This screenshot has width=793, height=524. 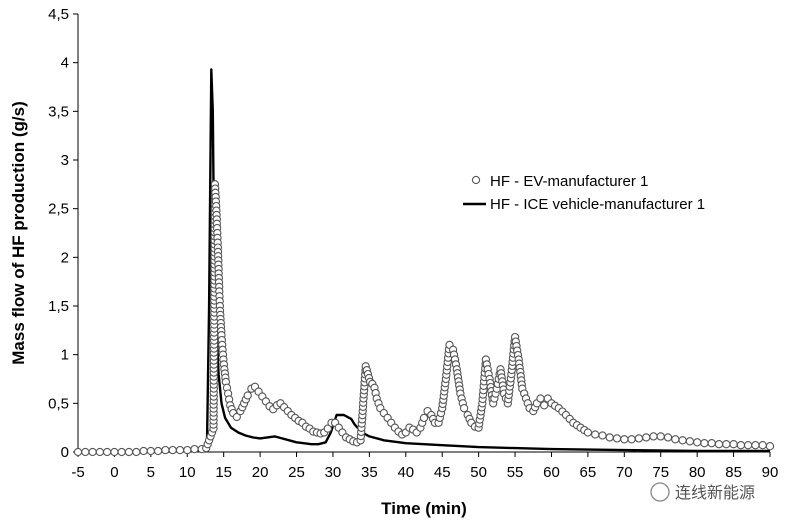 I want to click on legend-item-ice: HF - ICE vehicle-manufacturer 1, so click(x=584, y=204).